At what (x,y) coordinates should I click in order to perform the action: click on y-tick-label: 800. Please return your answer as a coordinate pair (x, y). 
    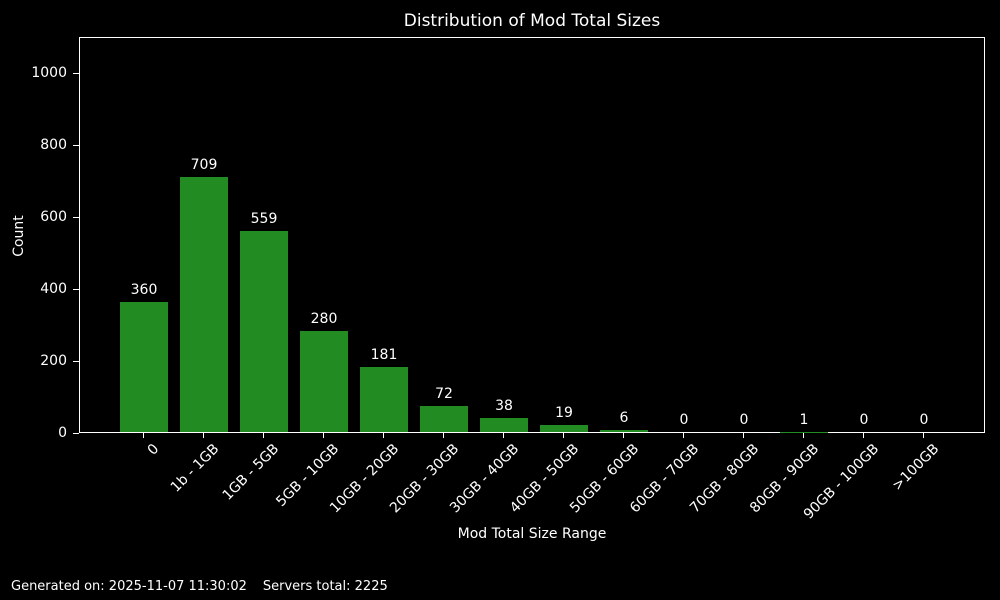
    Looking at the image, I should click on (53, 145).